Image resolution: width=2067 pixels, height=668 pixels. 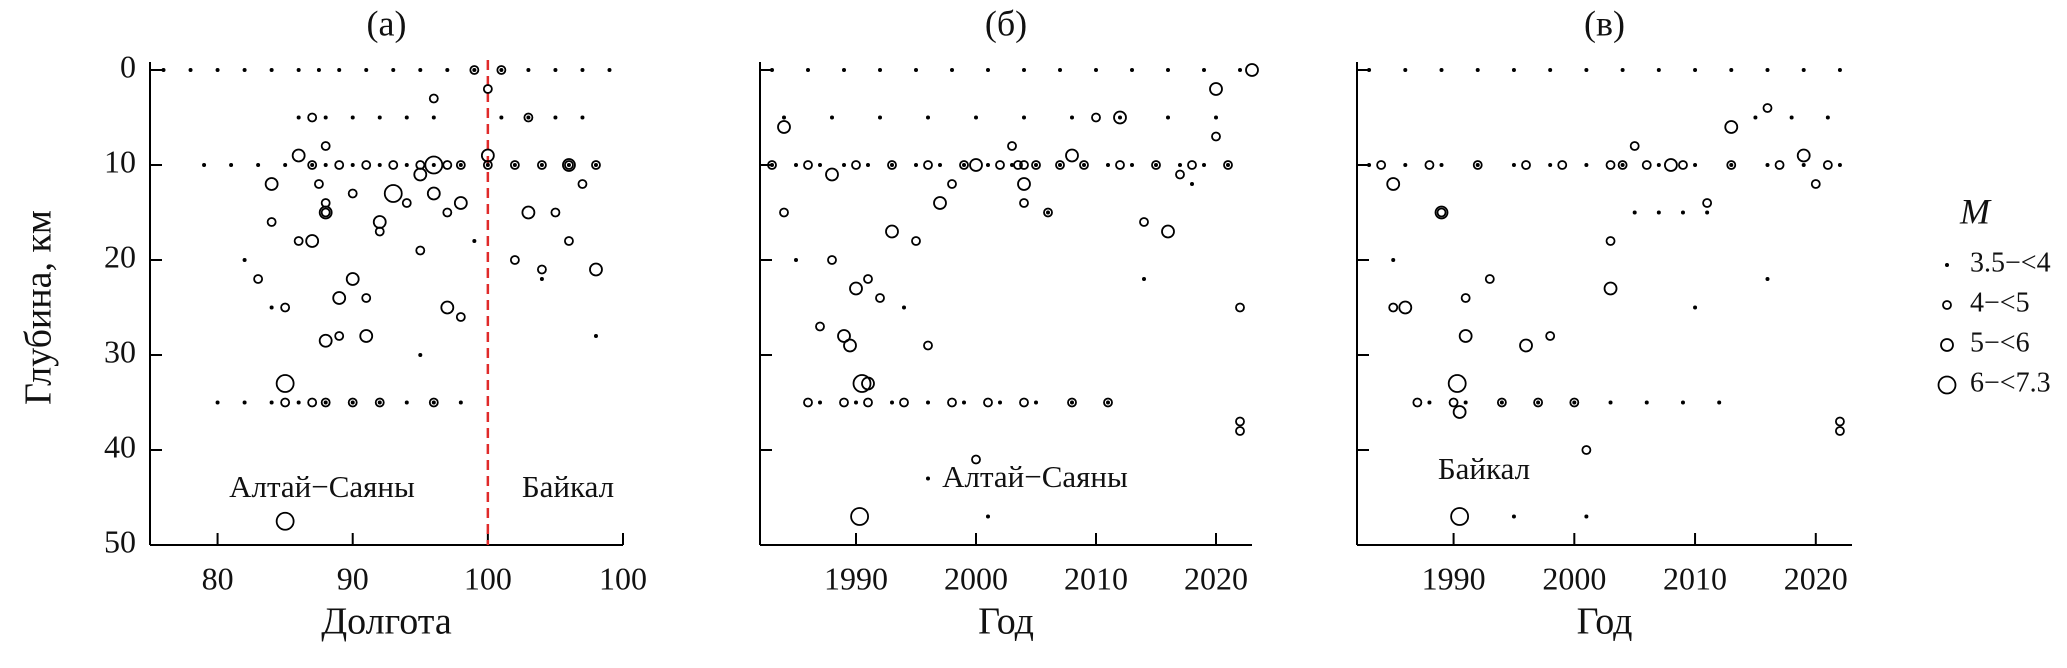 I want to click on annotation: Байкал, so click(x=1484, y=468).